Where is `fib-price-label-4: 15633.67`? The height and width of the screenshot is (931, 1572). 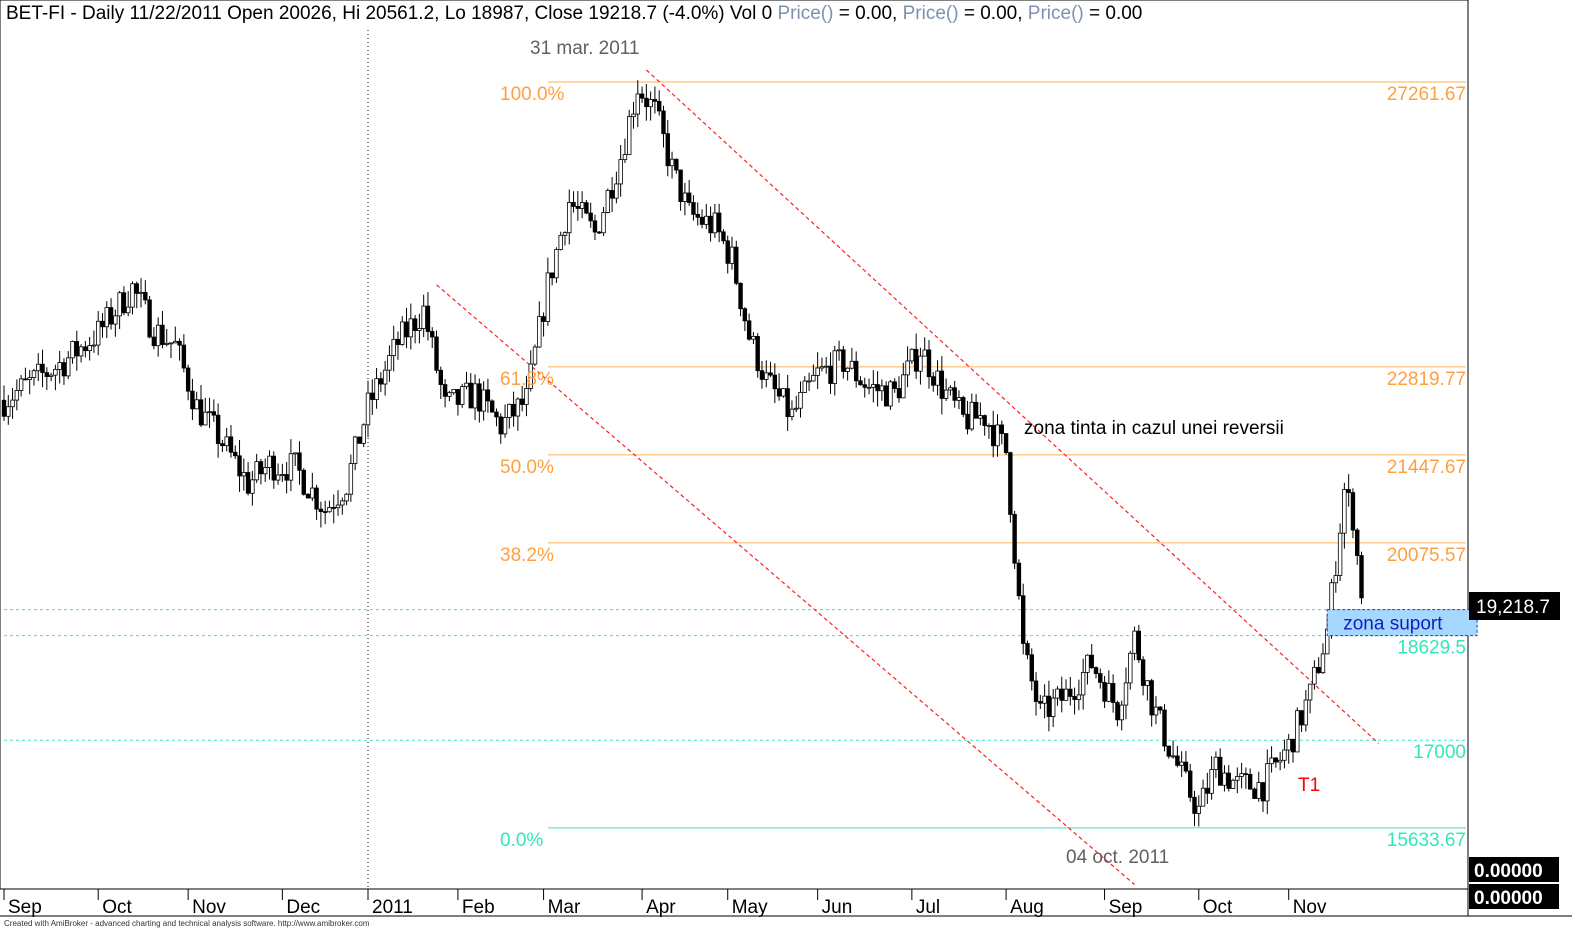
fib-price-label-4: 15633.67 is located at coordinates (1426, 840).